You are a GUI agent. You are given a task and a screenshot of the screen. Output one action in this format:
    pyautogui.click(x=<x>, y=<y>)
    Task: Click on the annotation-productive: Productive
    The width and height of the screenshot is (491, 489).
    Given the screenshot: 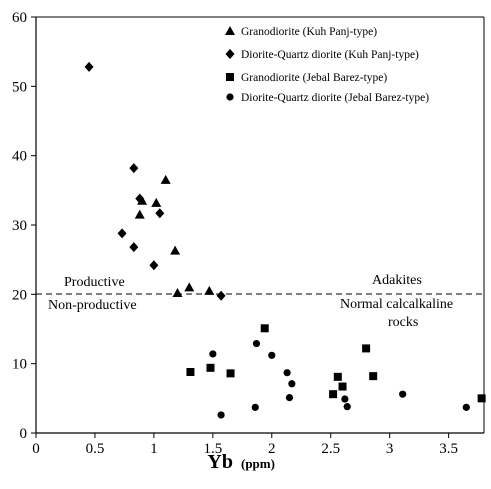 What is the action you would take?
    pyautogui.click(x=94, y=282)
    